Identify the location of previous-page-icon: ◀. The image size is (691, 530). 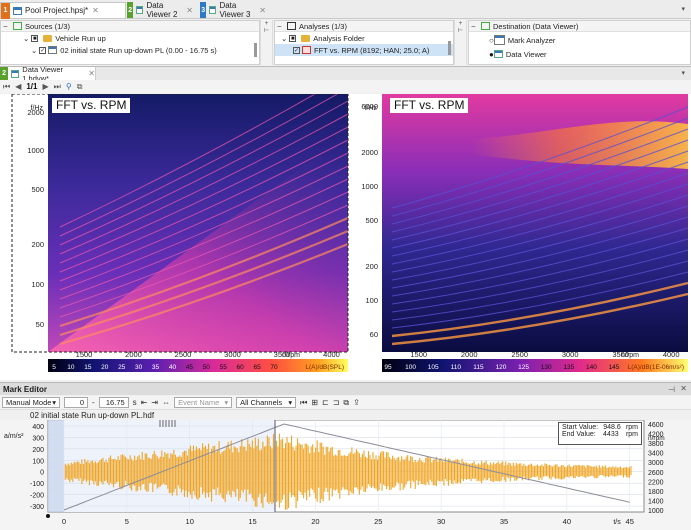
(18, 86).